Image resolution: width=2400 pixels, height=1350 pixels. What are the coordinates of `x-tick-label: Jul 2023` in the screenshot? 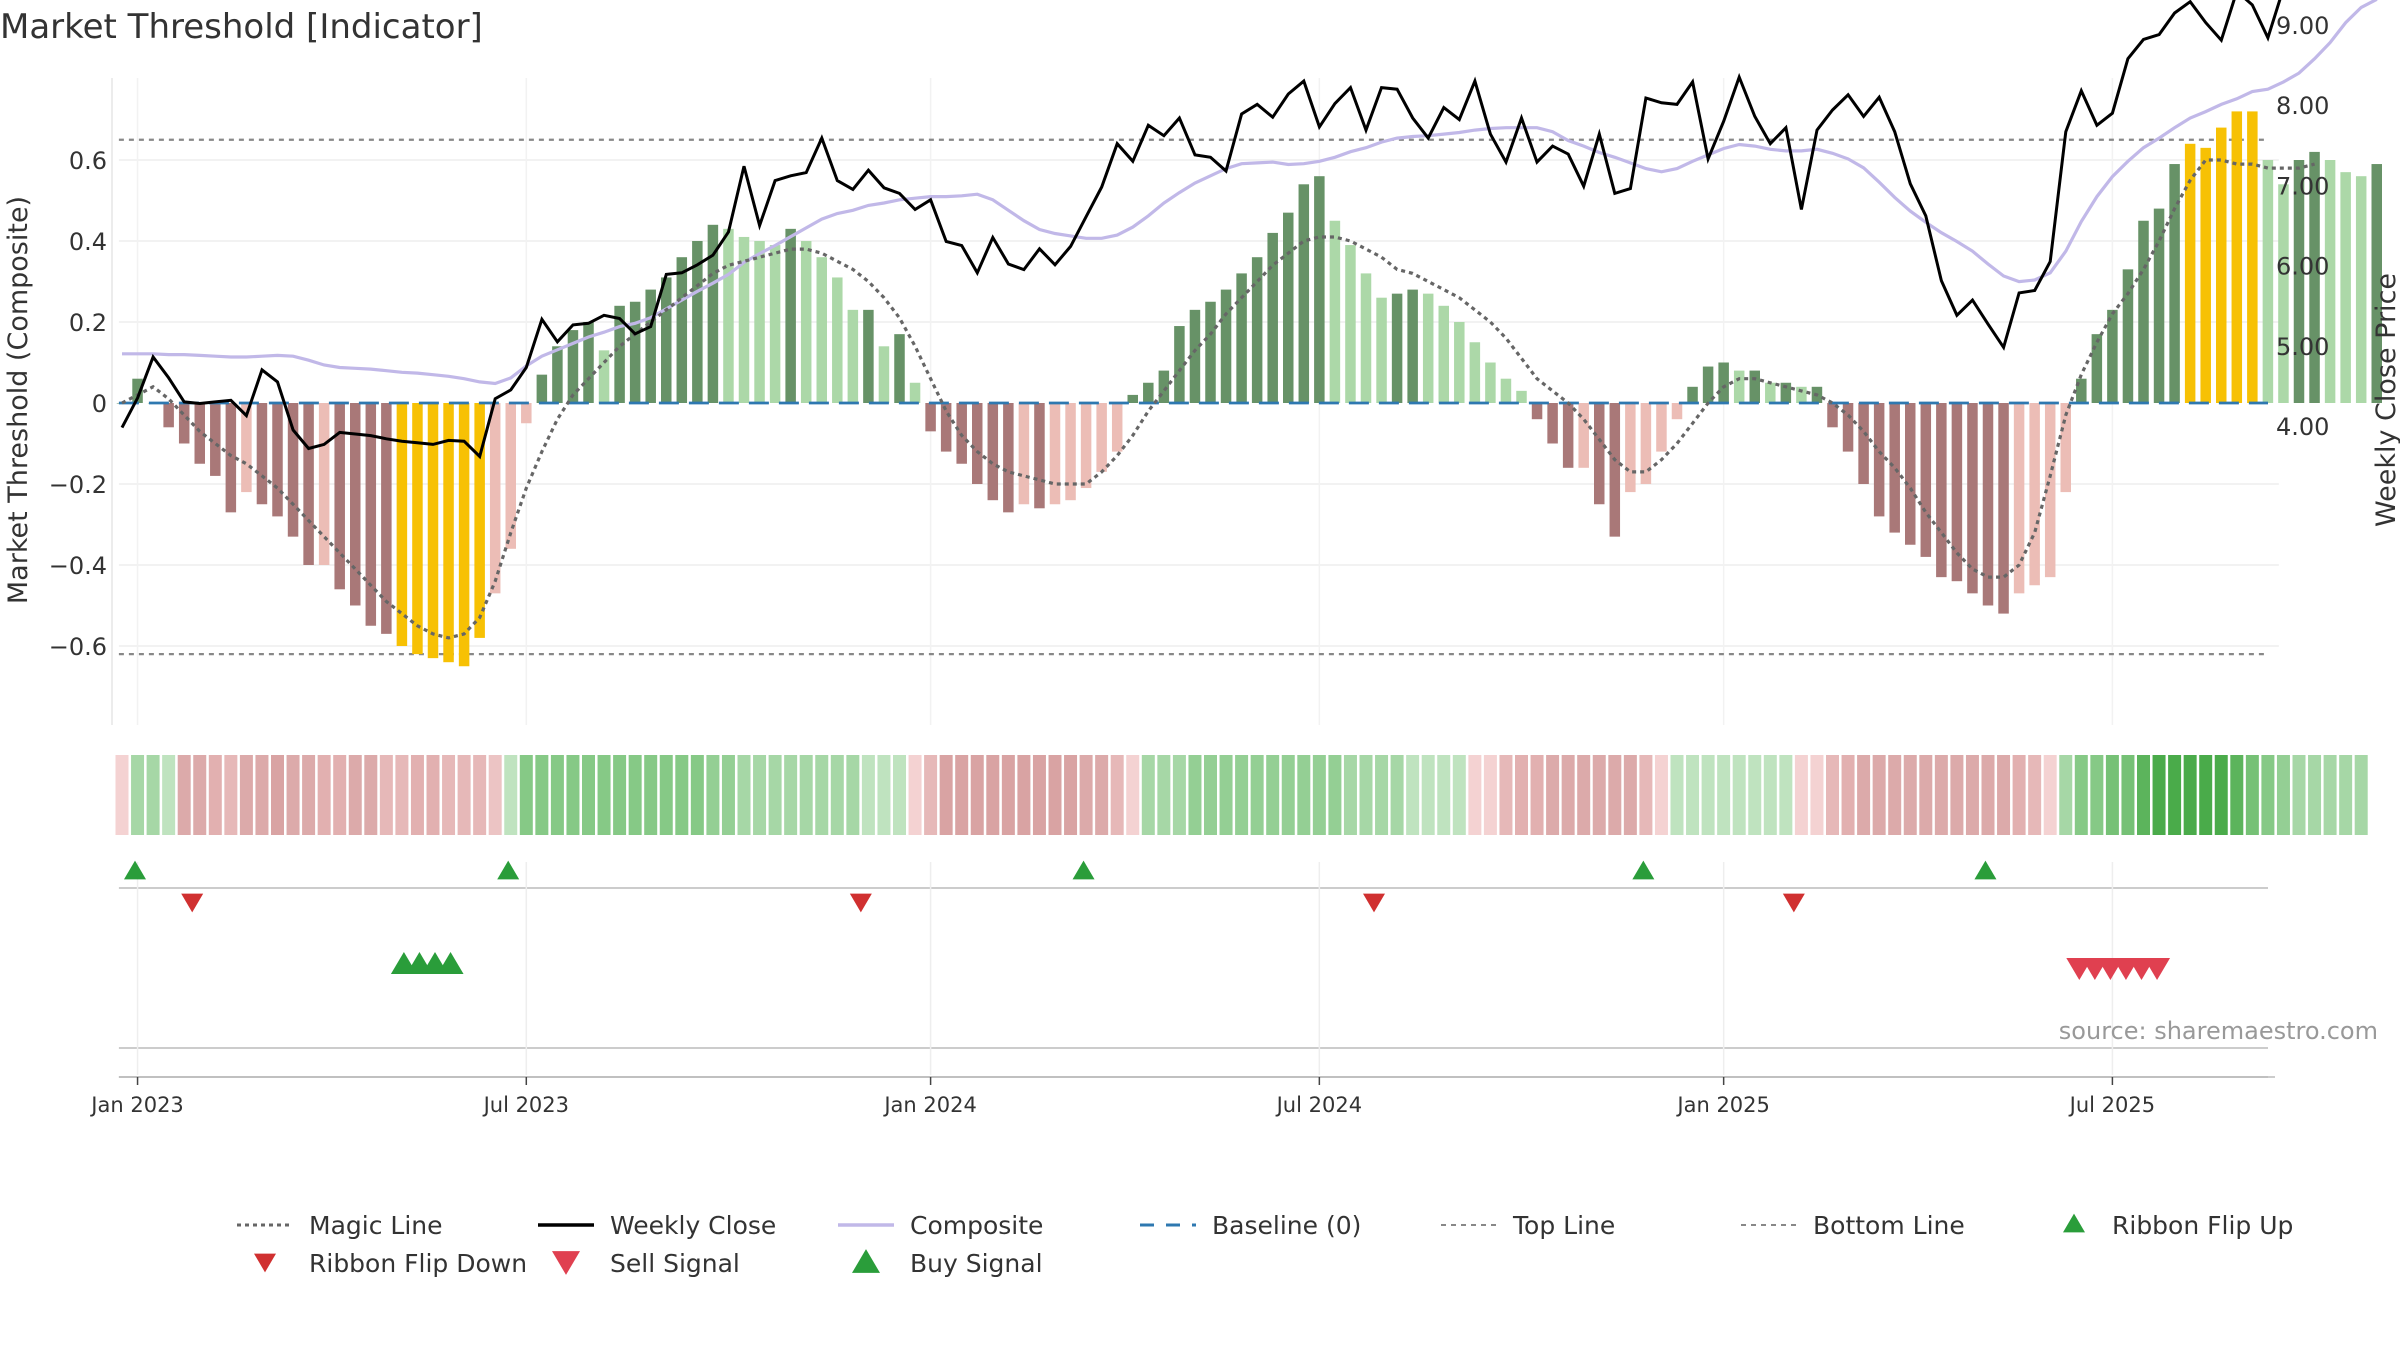 It's located at (525, 1105).